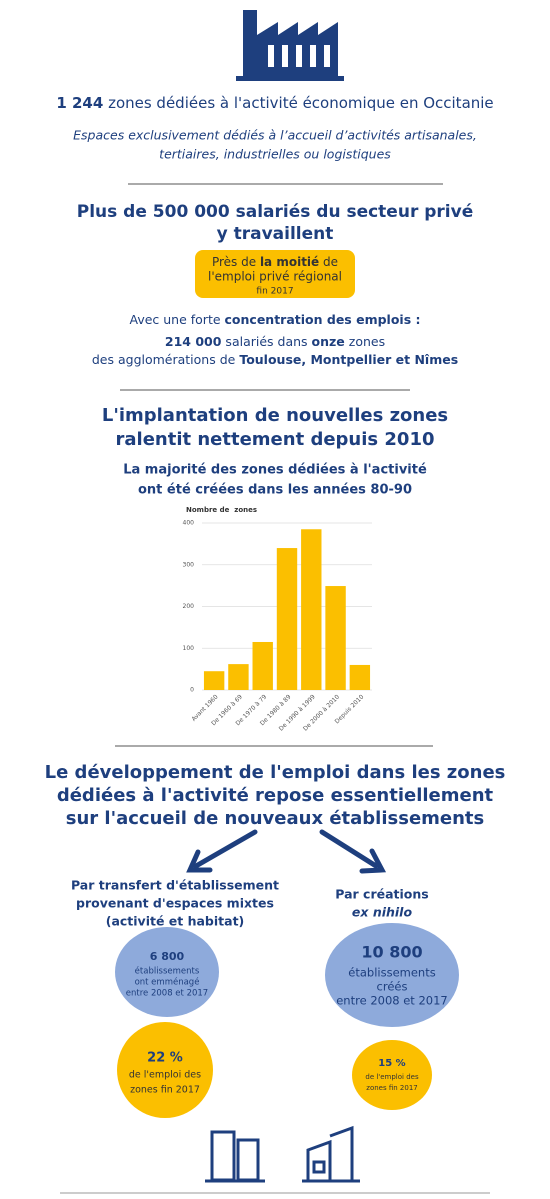 Image resolution: width=550 pixels, height=1199 pixels. Describe the element at coordinates (165, 1058) in the screenshot. I see `share: 22 %` at that location.